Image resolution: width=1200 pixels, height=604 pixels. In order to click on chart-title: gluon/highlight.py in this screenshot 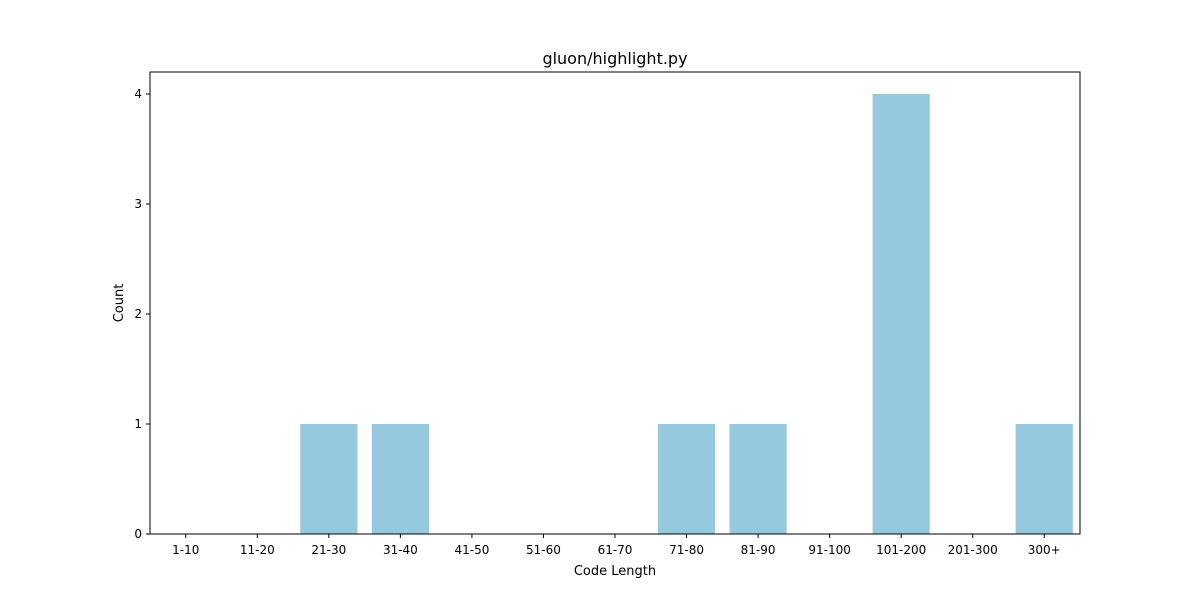, I will do `click(614, 58)`.